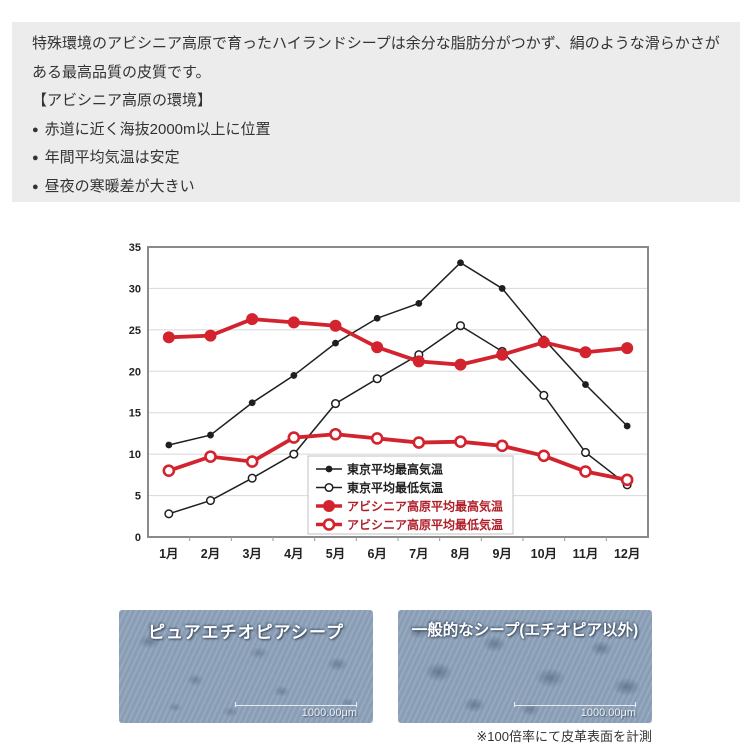  What do you see at coordinates (525, 666) in the screenshot?
I see `leather-photo-general-sheep: 一般的なシープ(エチオピア以外) 1000.00μm` at bounding box center [525, 666].